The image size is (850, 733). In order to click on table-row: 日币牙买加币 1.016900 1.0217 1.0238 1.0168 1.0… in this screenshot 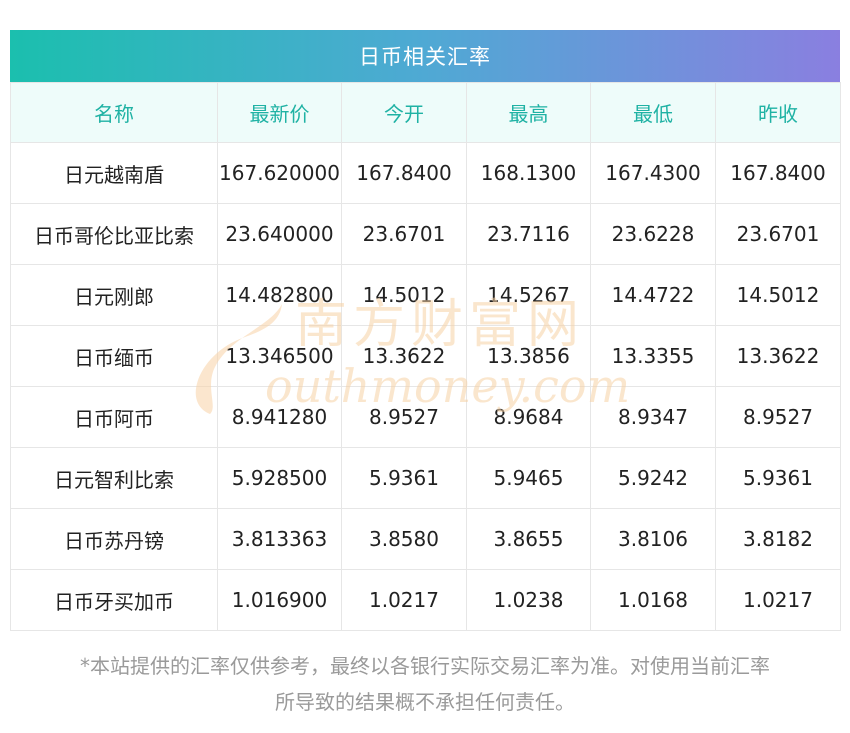, I will do `click(425, 600)`.